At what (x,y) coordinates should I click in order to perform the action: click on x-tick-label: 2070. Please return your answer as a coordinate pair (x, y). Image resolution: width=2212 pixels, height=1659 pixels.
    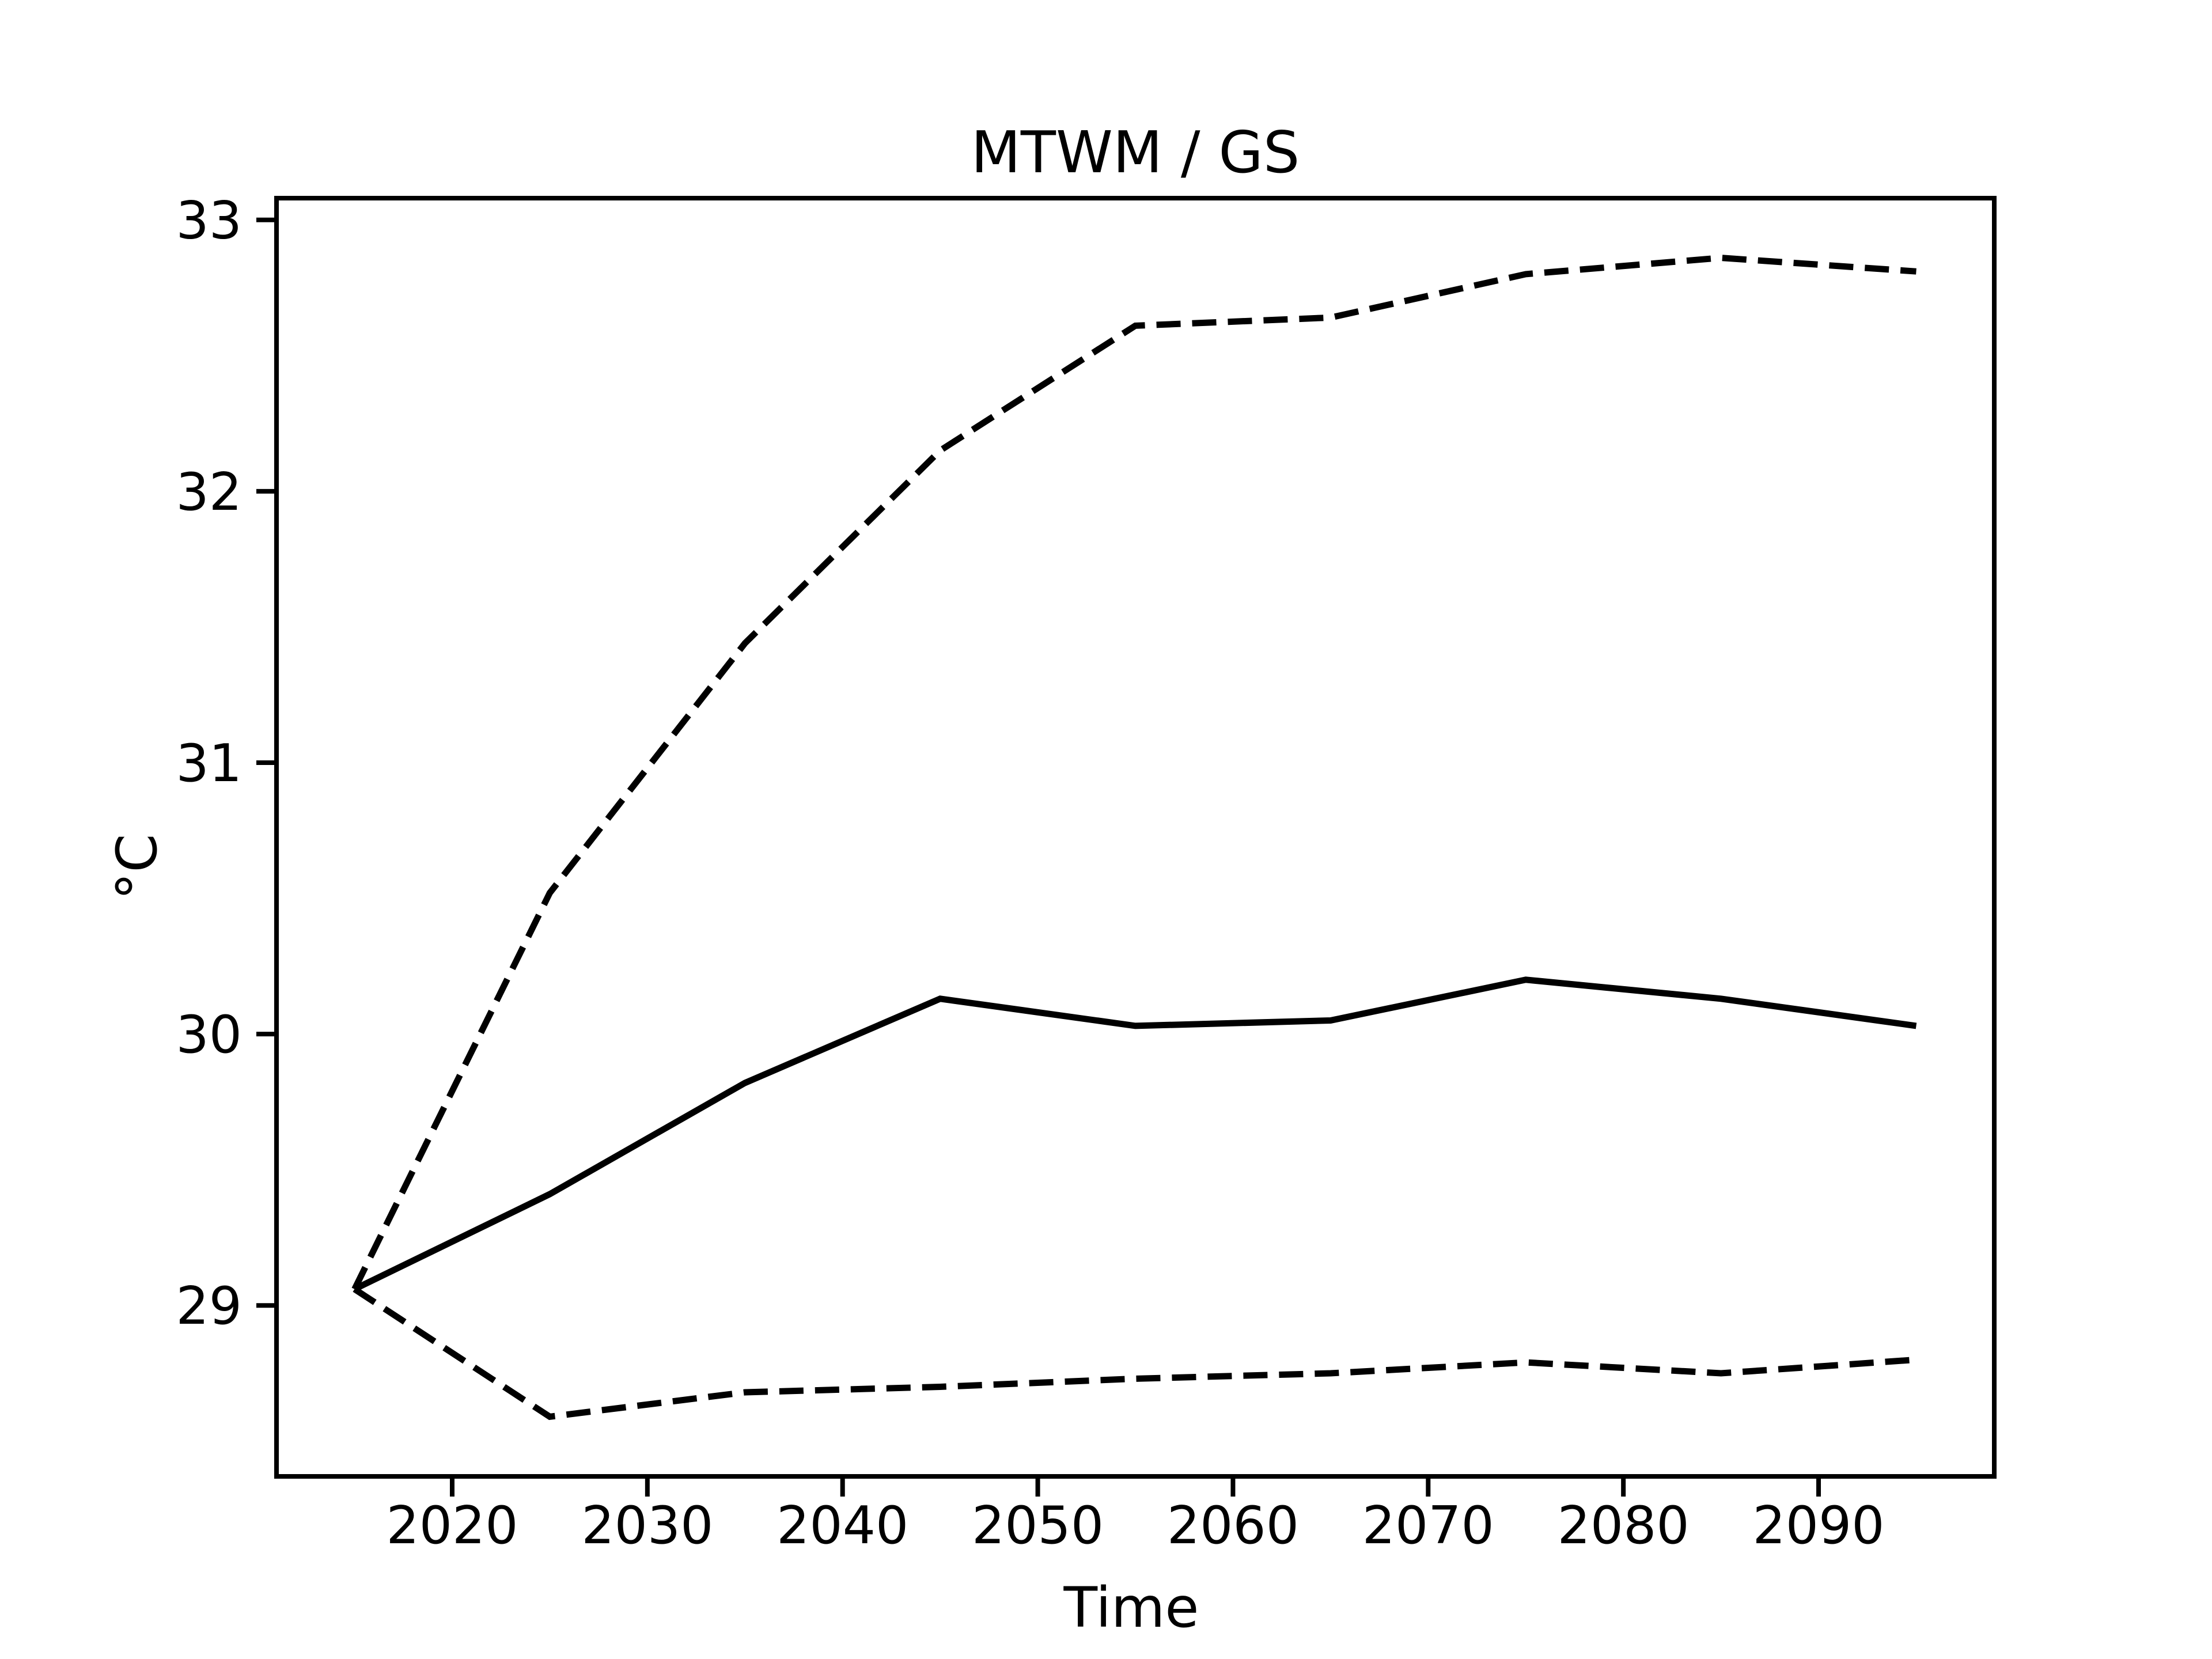
    Looking at the image, I should click on (1428, 1525).